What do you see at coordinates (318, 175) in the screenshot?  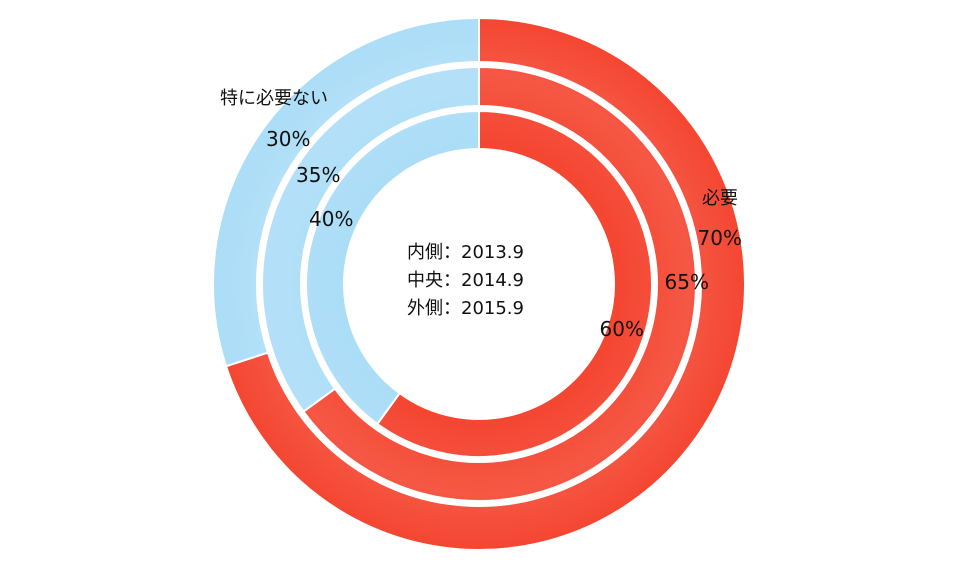 I see `data-label-middle-not-necessary: 35%` at bounding box center [318, 175].